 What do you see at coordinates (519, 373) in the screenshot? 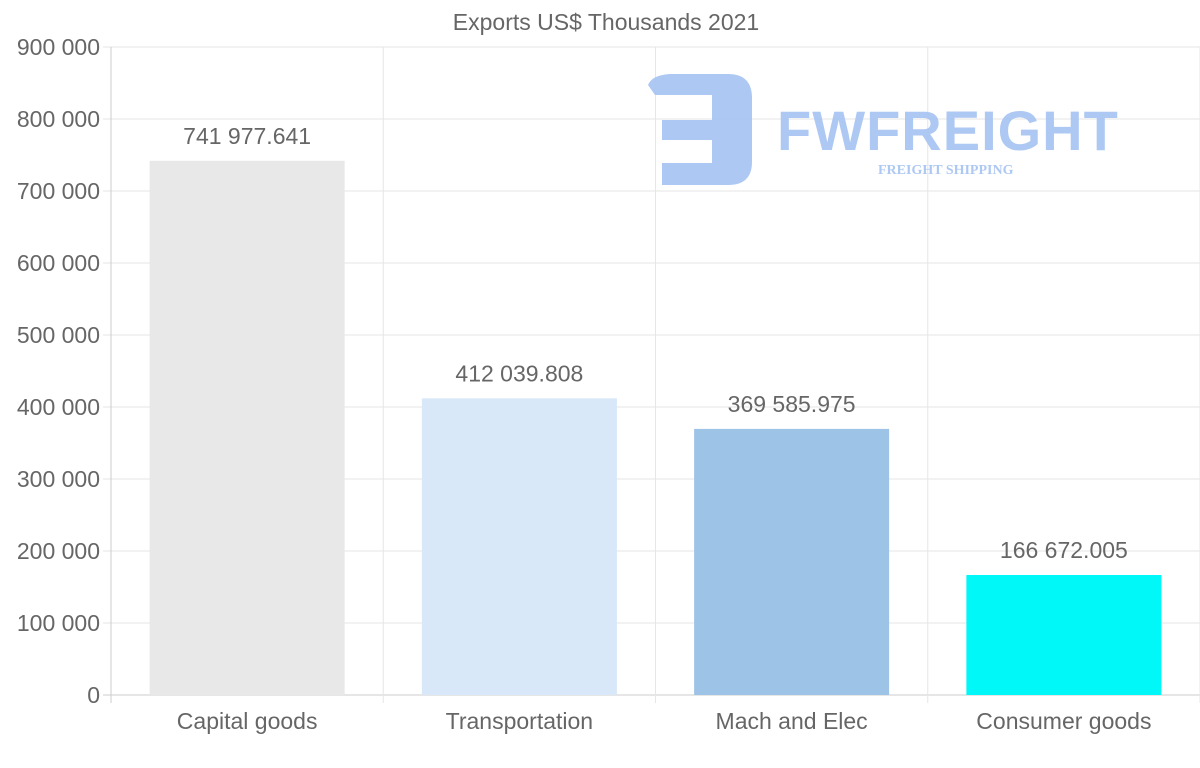
I see `bar-value-label: 412 039.808` at bounding box center [519, 373].